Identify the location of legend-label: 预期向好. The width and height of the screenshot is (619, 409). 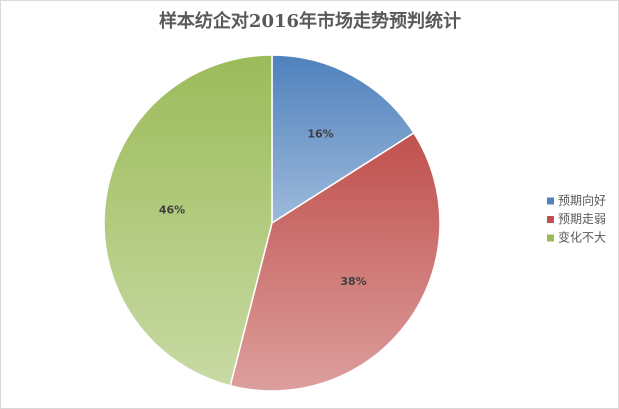
(582, 200).